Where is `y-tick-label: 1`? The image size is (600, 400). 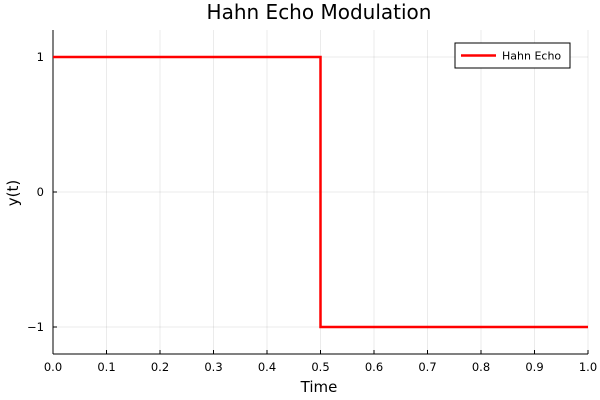 y-tick-label: 1 is located at coordinates (40, 57).